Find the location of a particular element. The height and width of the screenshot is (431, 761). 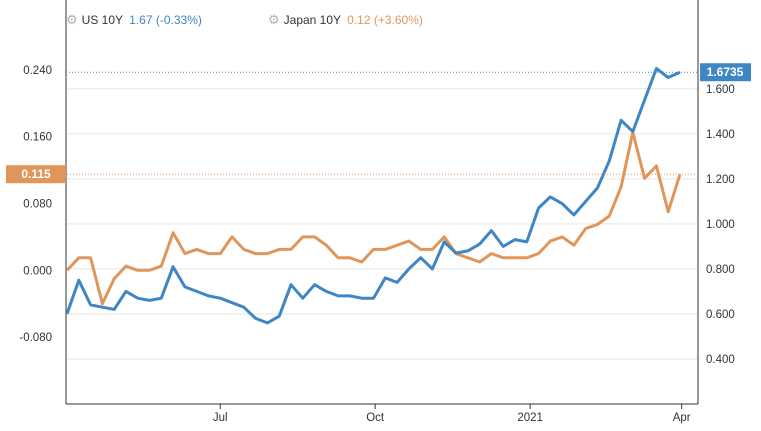

japan-last-value-badge is located at coordinates (36, 174).